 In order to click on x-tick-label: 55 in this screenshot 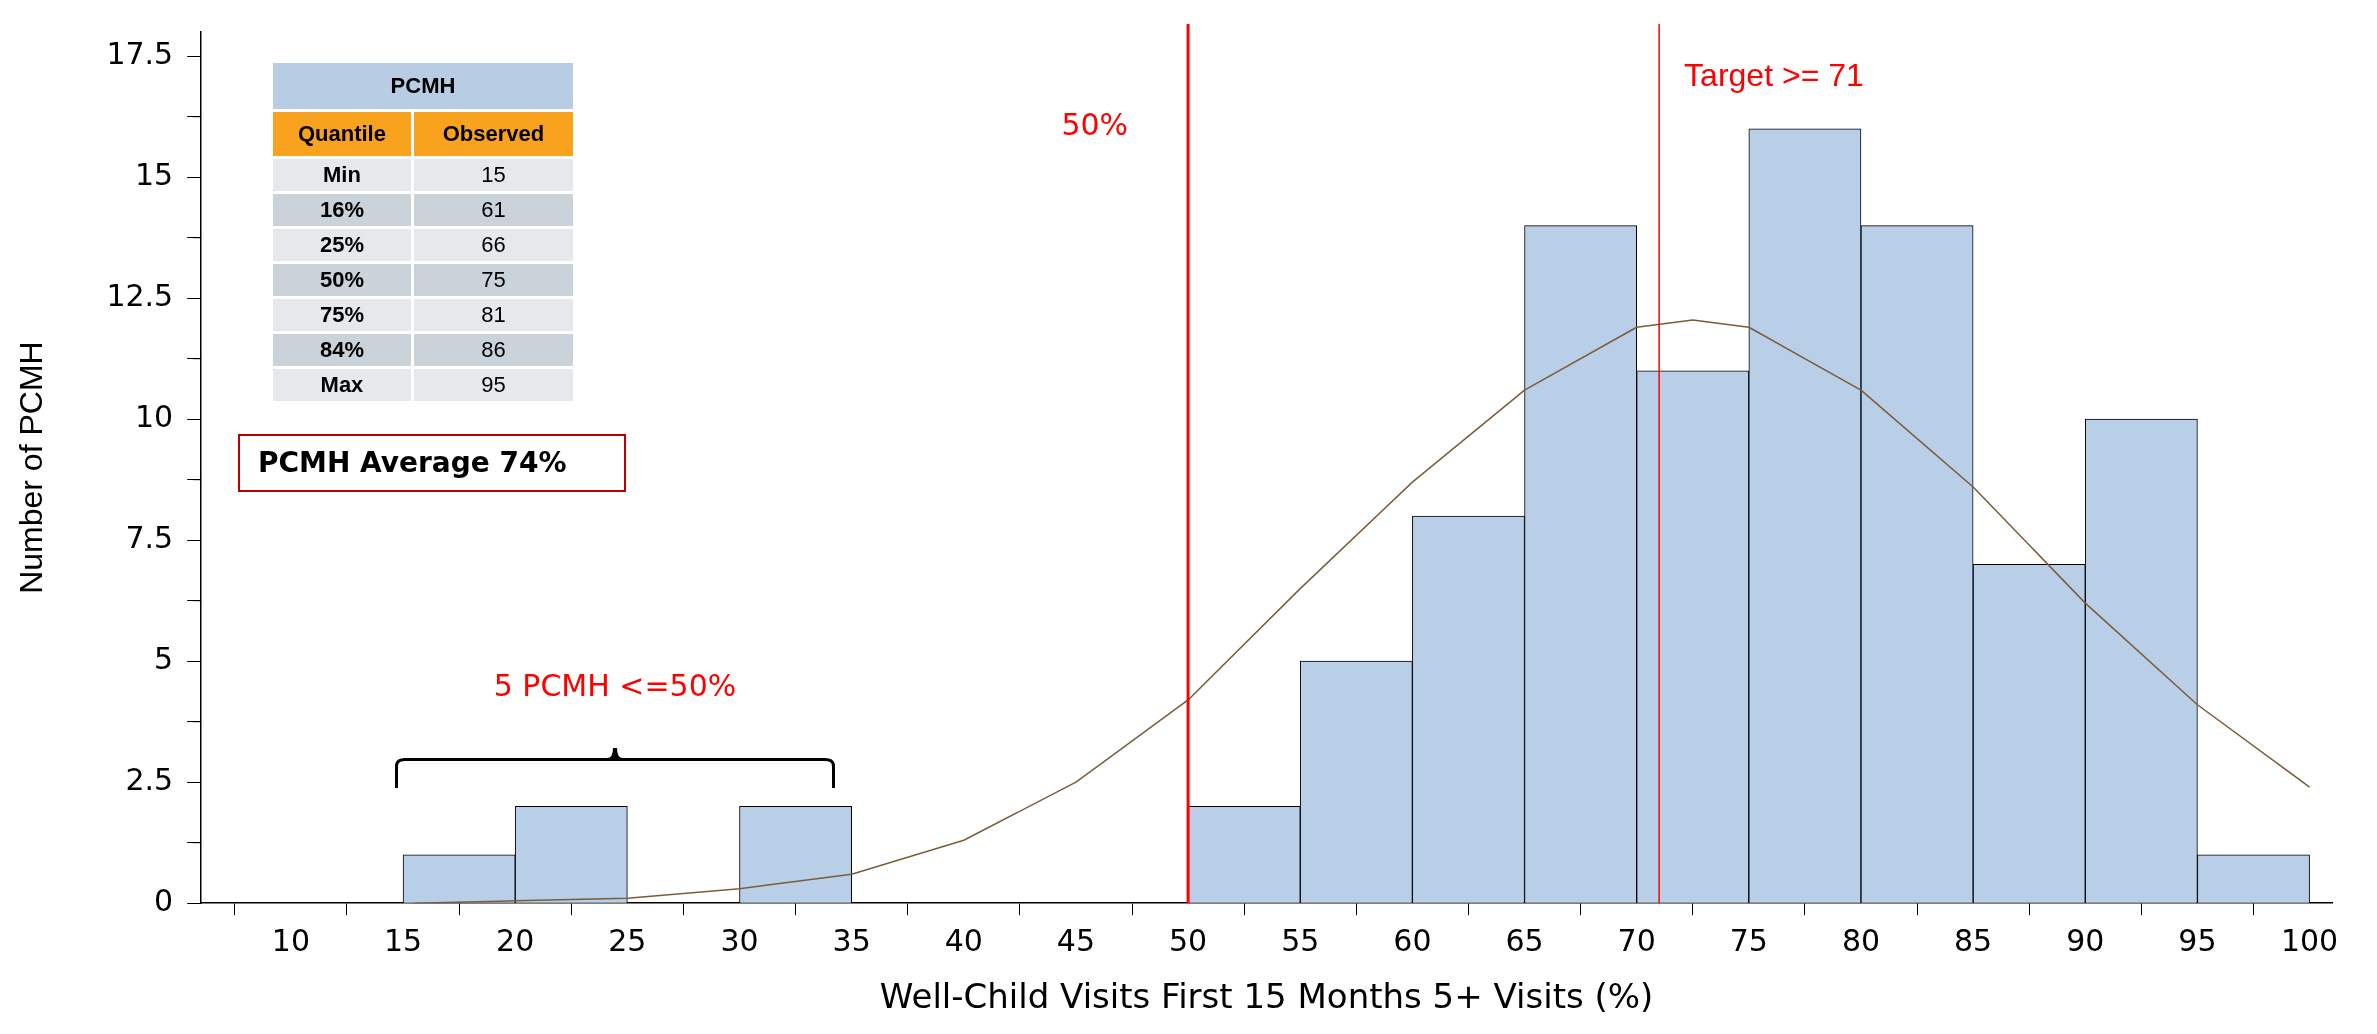, I will do `click(1300, 940)`.